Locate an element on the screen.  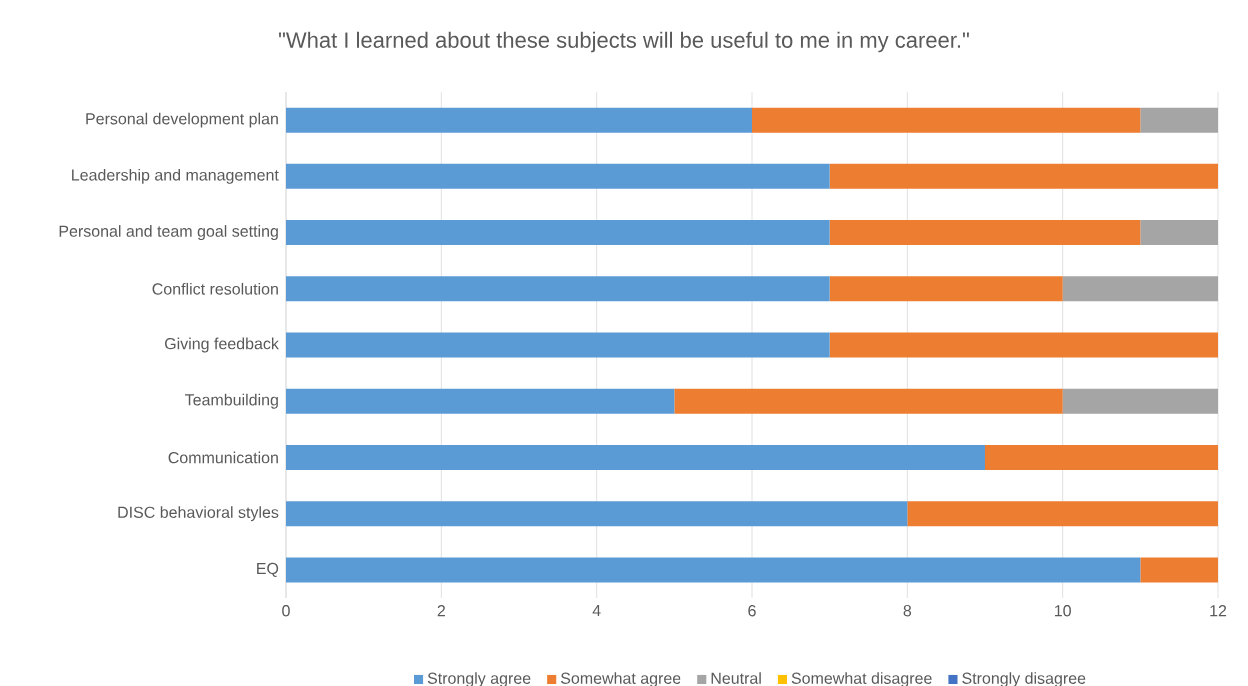
x-tick-label: 6 is located at coordinates (752, 611).